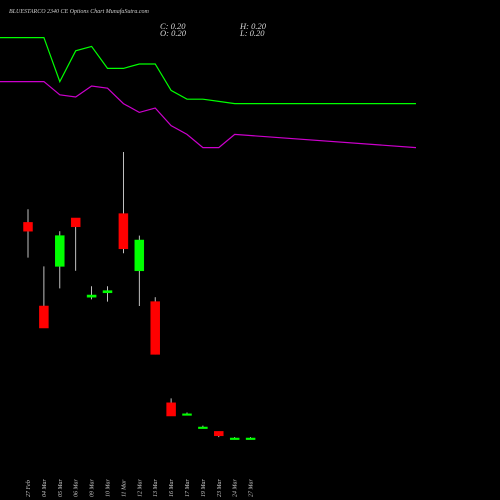 Image resolution: width=500 pixels, height=500 pixels. What do you see at coordinates (172, 488) in the screenshot?
I see `x-tick-label: 16 Mar` at bounding box center [172, 488].